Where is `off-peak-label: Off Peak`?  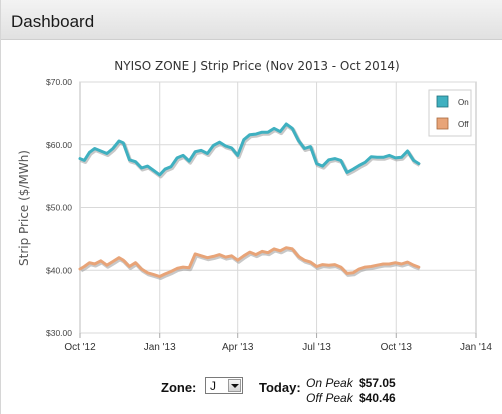
off-peak-label: Off Peak is located at coordinates (329, 398).